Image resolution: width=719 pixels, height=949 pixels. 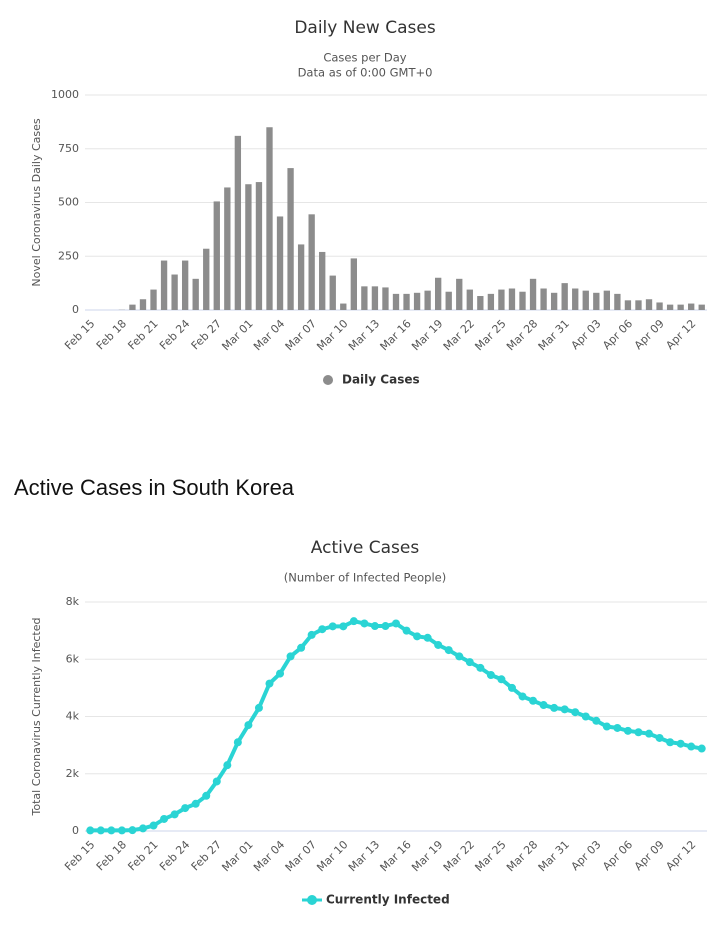 I want to click on x-tick-label: Apr 06, so click(x=617, y=855).